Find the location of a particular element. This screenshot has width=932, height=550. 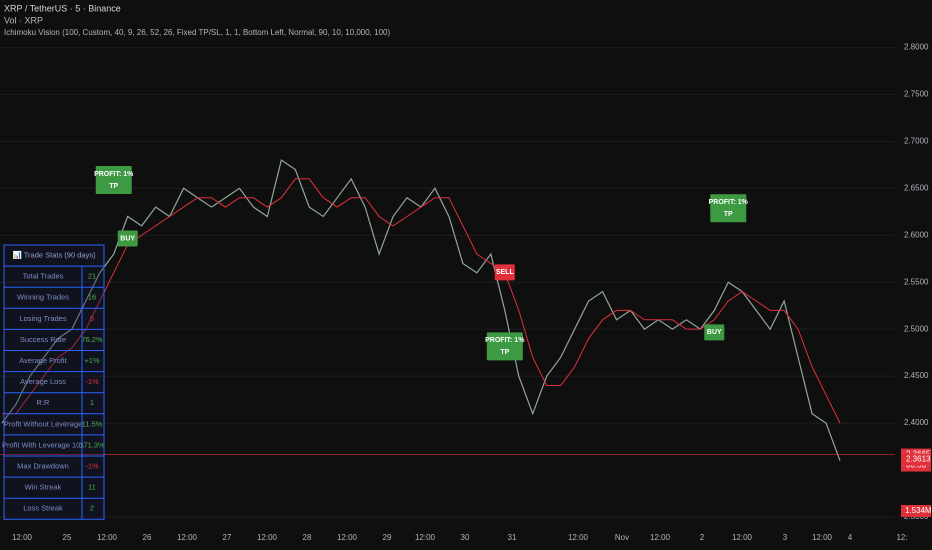

table-label: Profit With Leverage 10x is located at coordinates (43, 444).